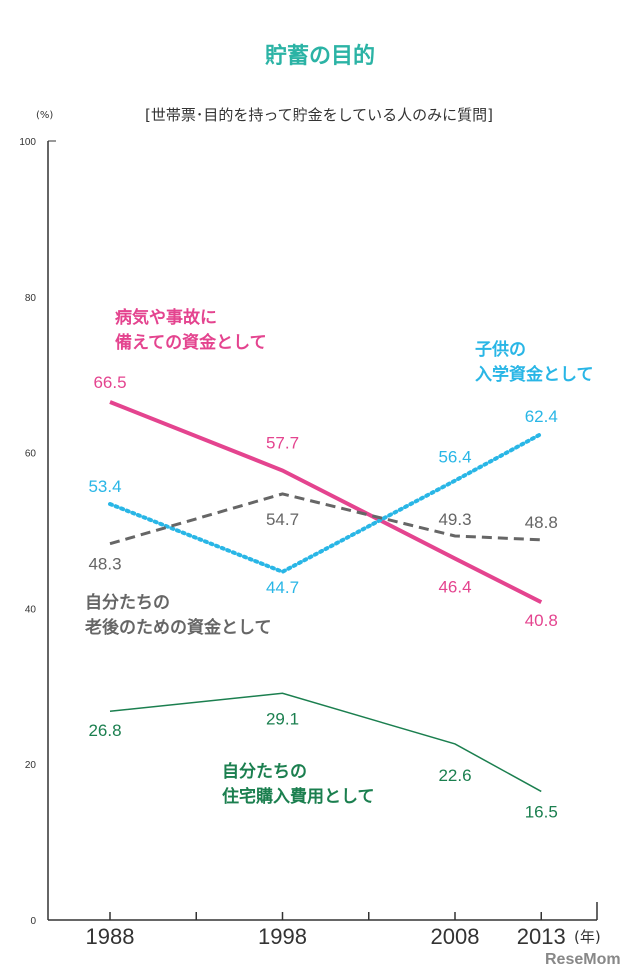 Image resolution: width=640 pixels, height=971 pixels. What do you see at coordinates (33, 921) in the screenshot?
I see `y-tick-label: 0` at bounding box center [33, 921].